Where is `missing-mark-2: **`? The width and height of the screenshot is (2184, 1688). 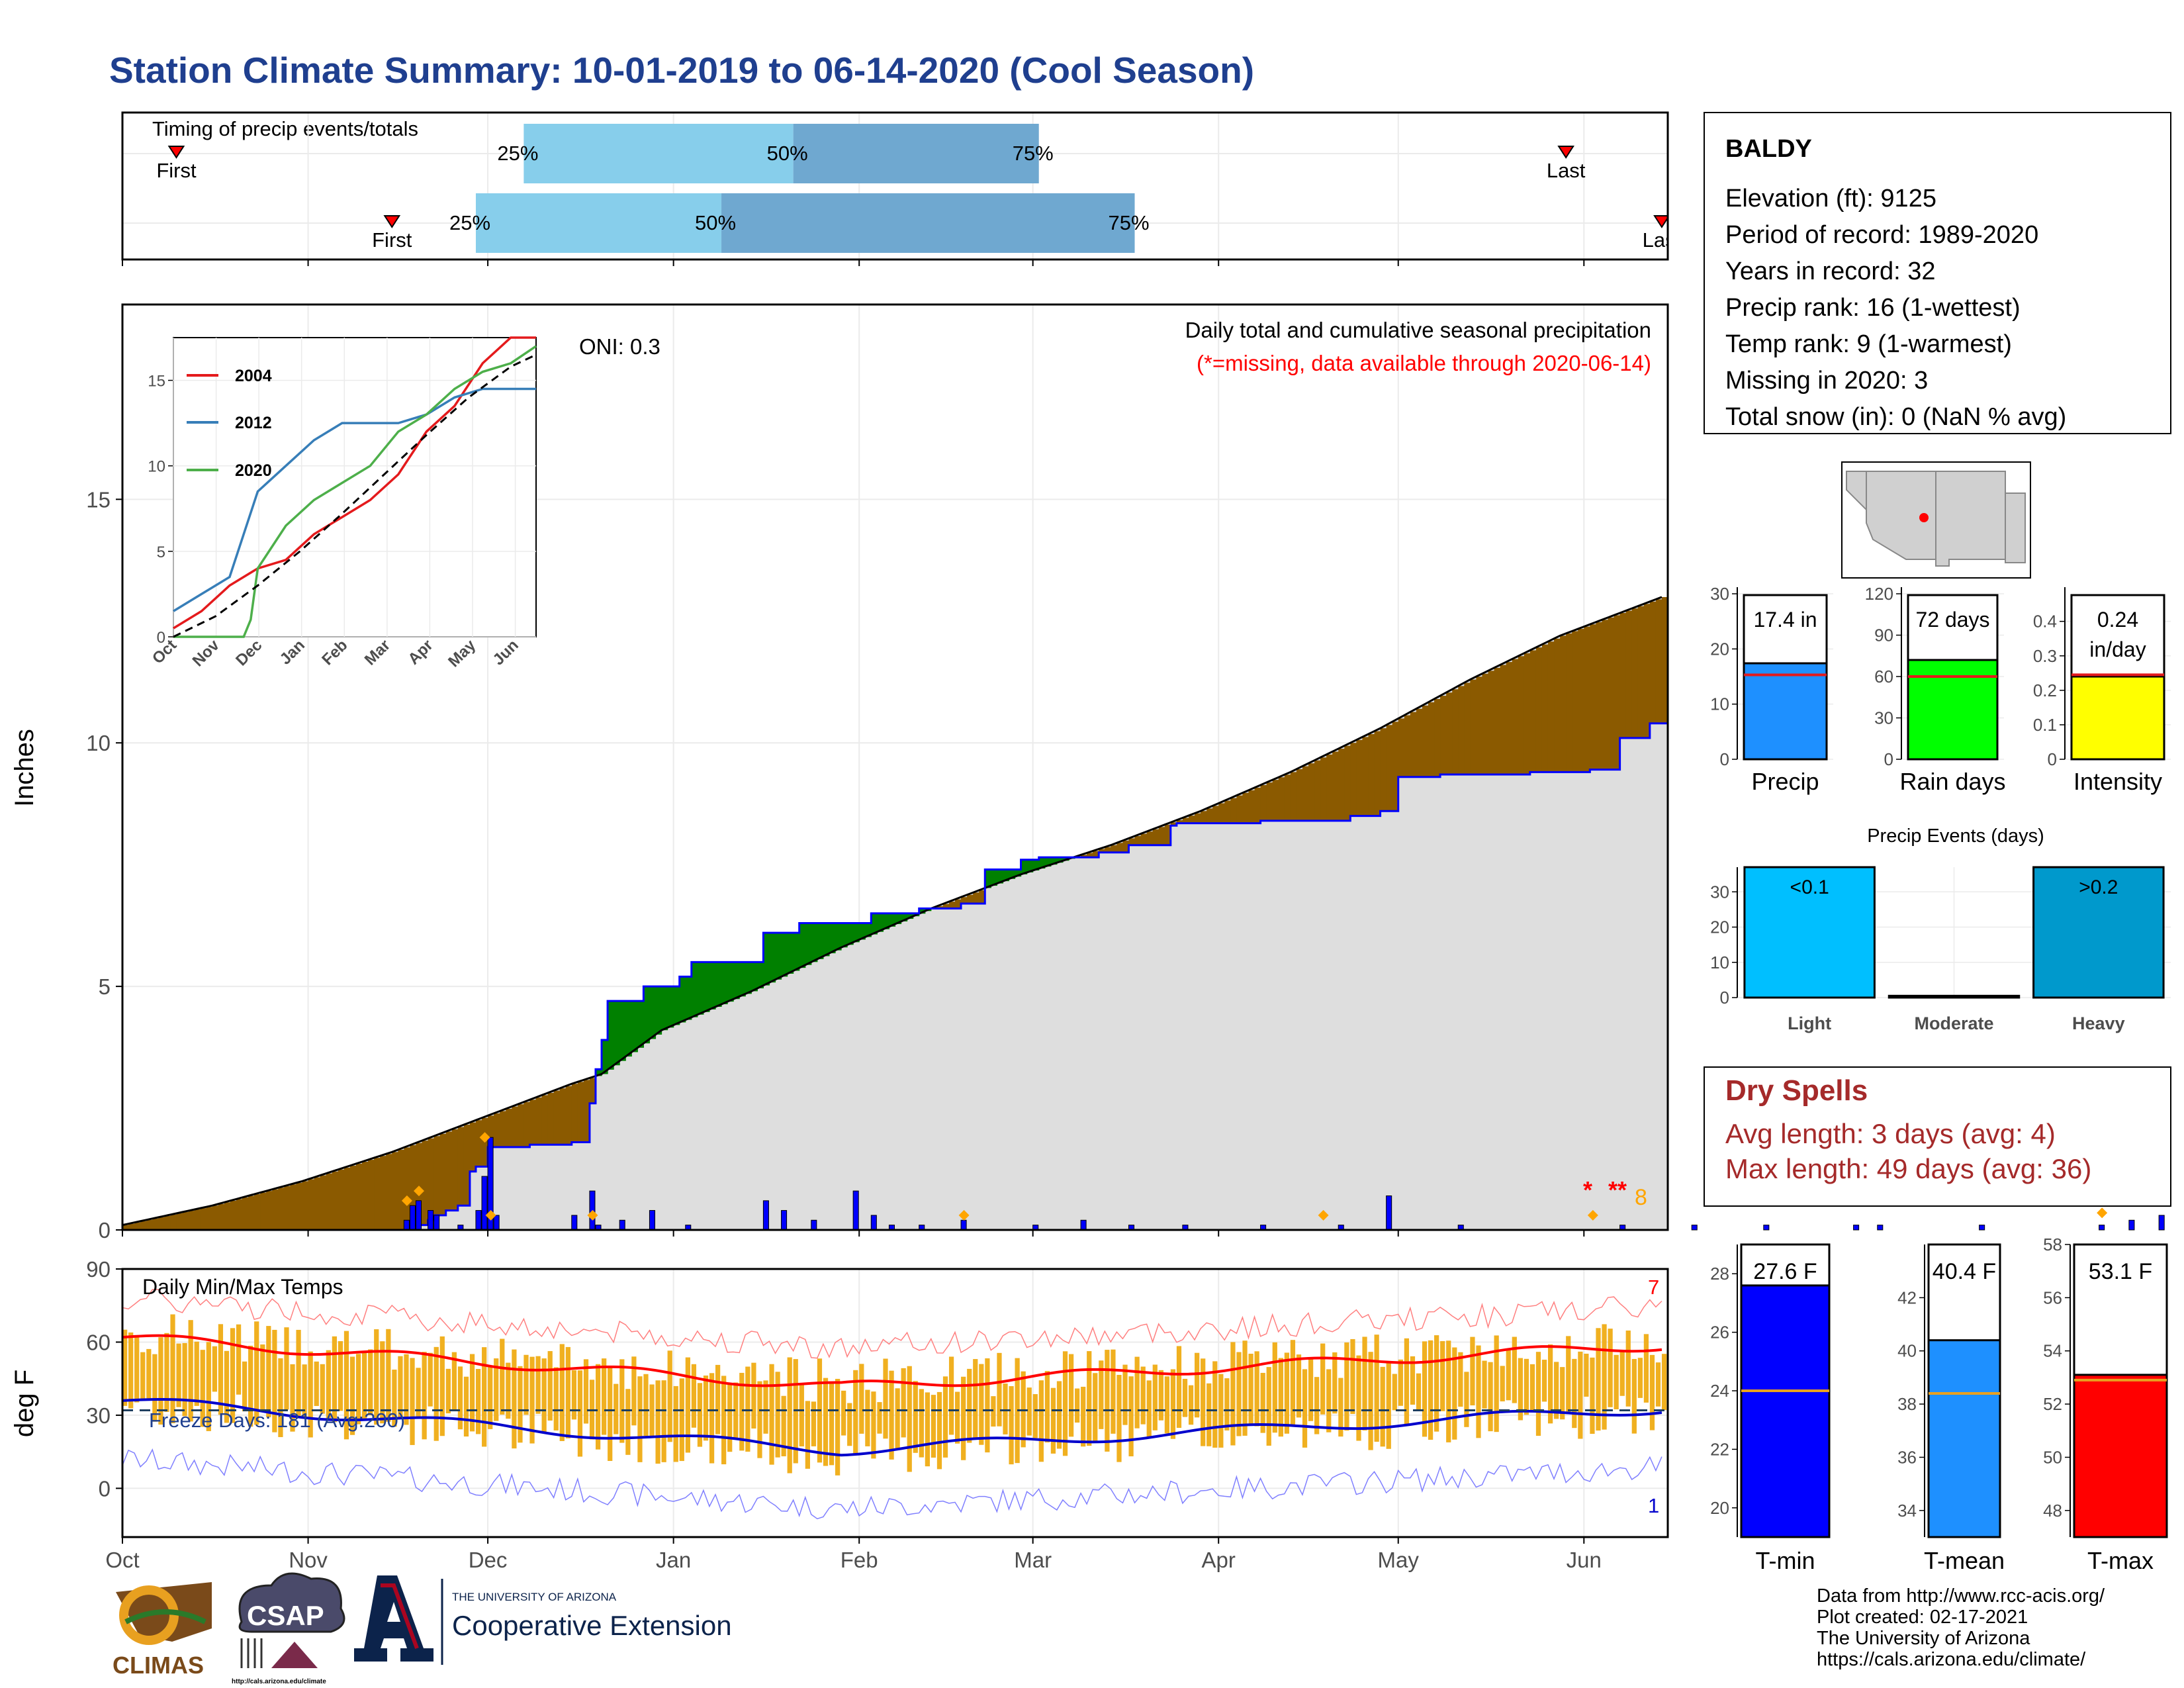
missing-mark-2: ** is located at coordinates (1618, 1189).